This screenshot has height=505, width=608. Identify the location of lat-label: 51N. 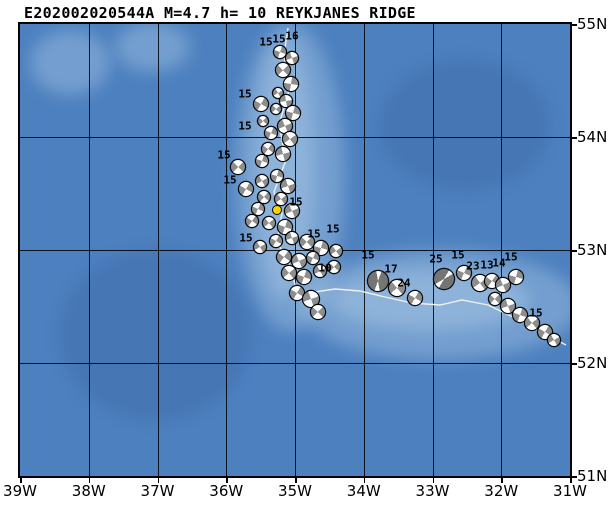
(592, 476).